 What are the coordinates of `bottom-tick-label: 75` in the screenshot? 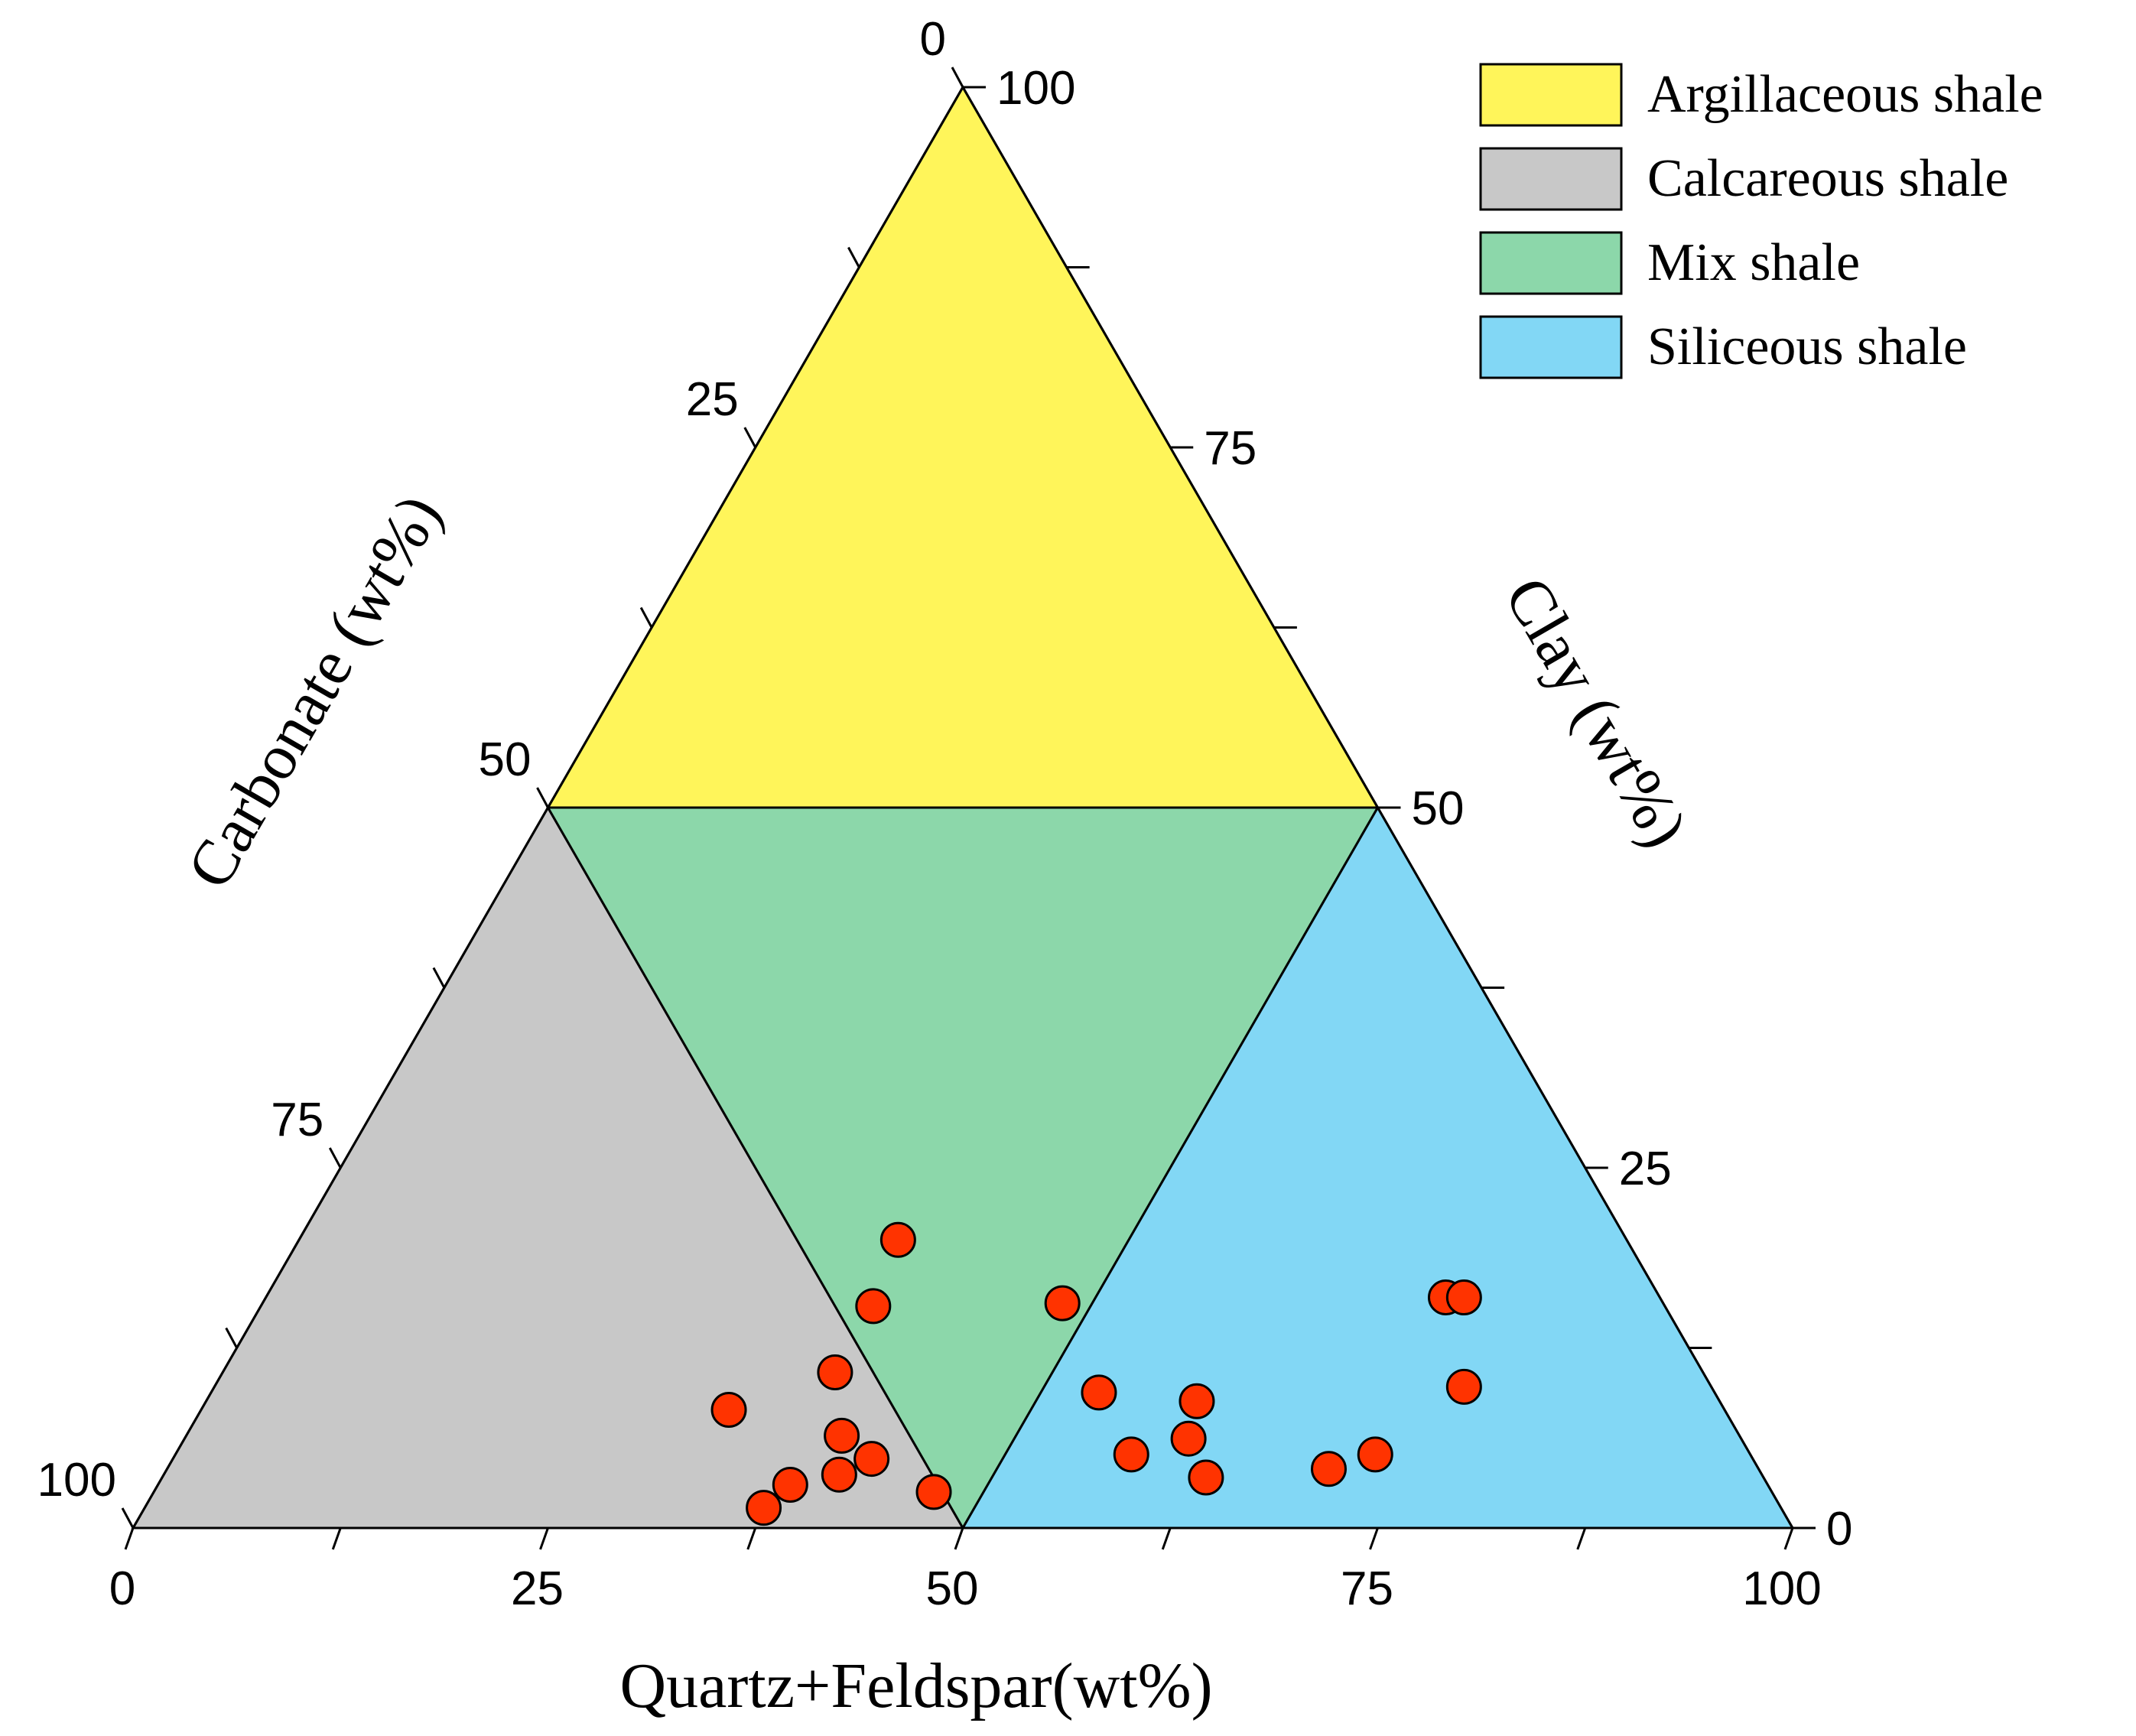 It's located at (1367, 1588).